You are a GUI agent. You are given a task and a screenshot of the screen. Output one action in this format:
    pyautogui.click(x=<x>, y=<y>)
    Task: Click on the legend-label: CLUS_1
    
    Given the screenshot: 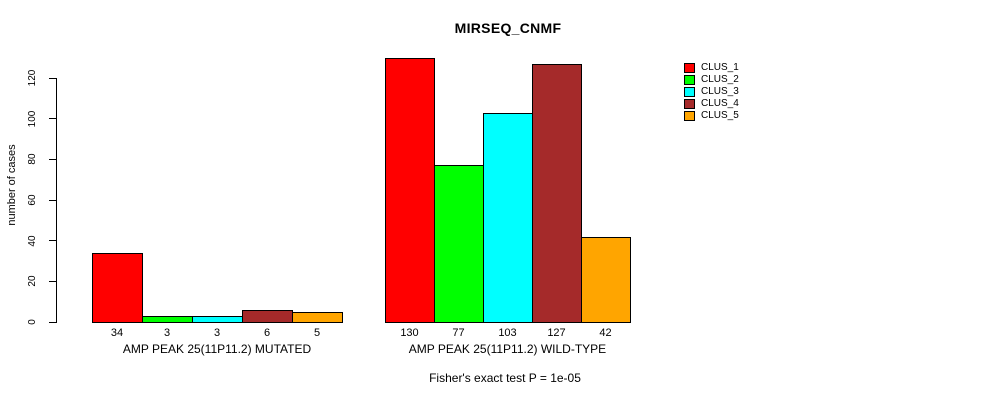 What is the action you would take?
    pyautogui.click(x=720, y=67)
    